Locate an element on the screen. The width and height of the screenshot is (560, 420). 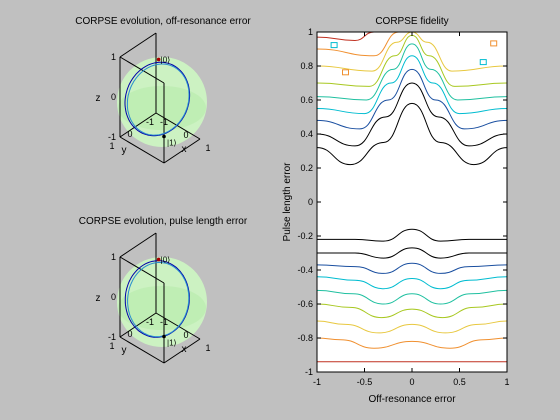
y-tick-label: 0.8 is located at coordinates (306, 66).